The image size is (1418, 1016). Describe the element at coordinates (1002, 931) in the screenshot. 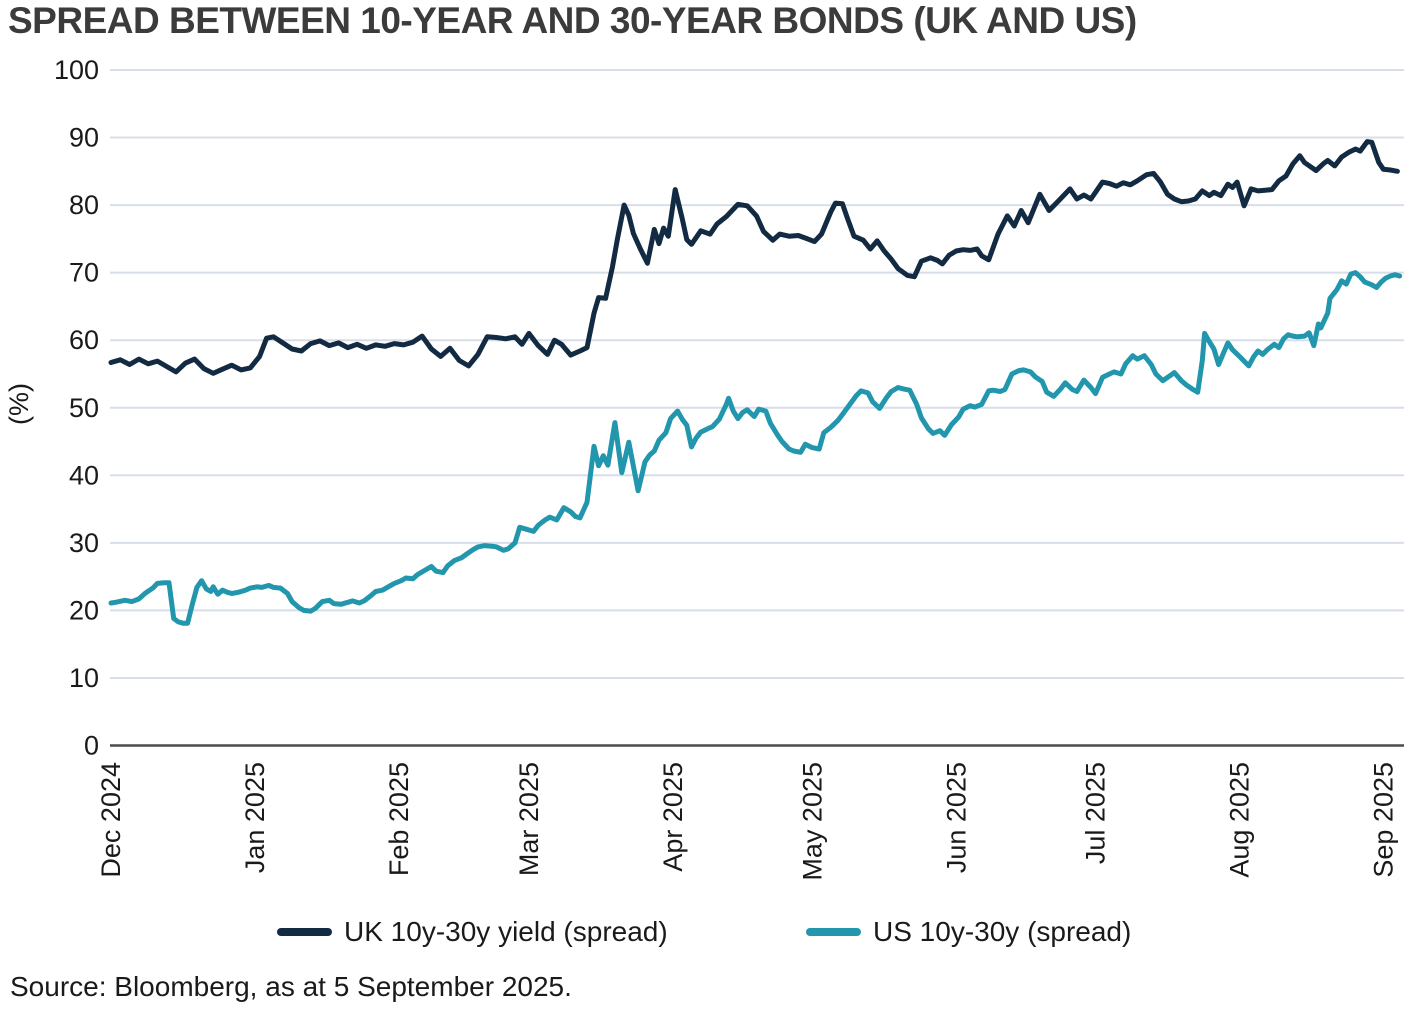

I see `legend-label-us: US 10y-30y (spread)` at that location.